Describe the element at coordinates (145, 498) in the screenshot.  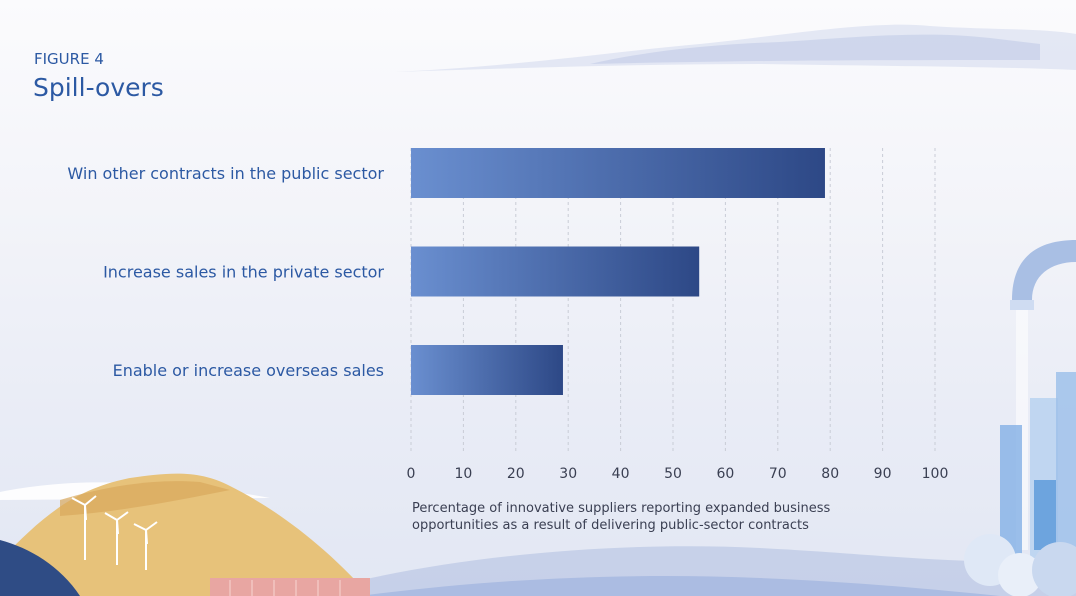
I see `hill-back` at that location.